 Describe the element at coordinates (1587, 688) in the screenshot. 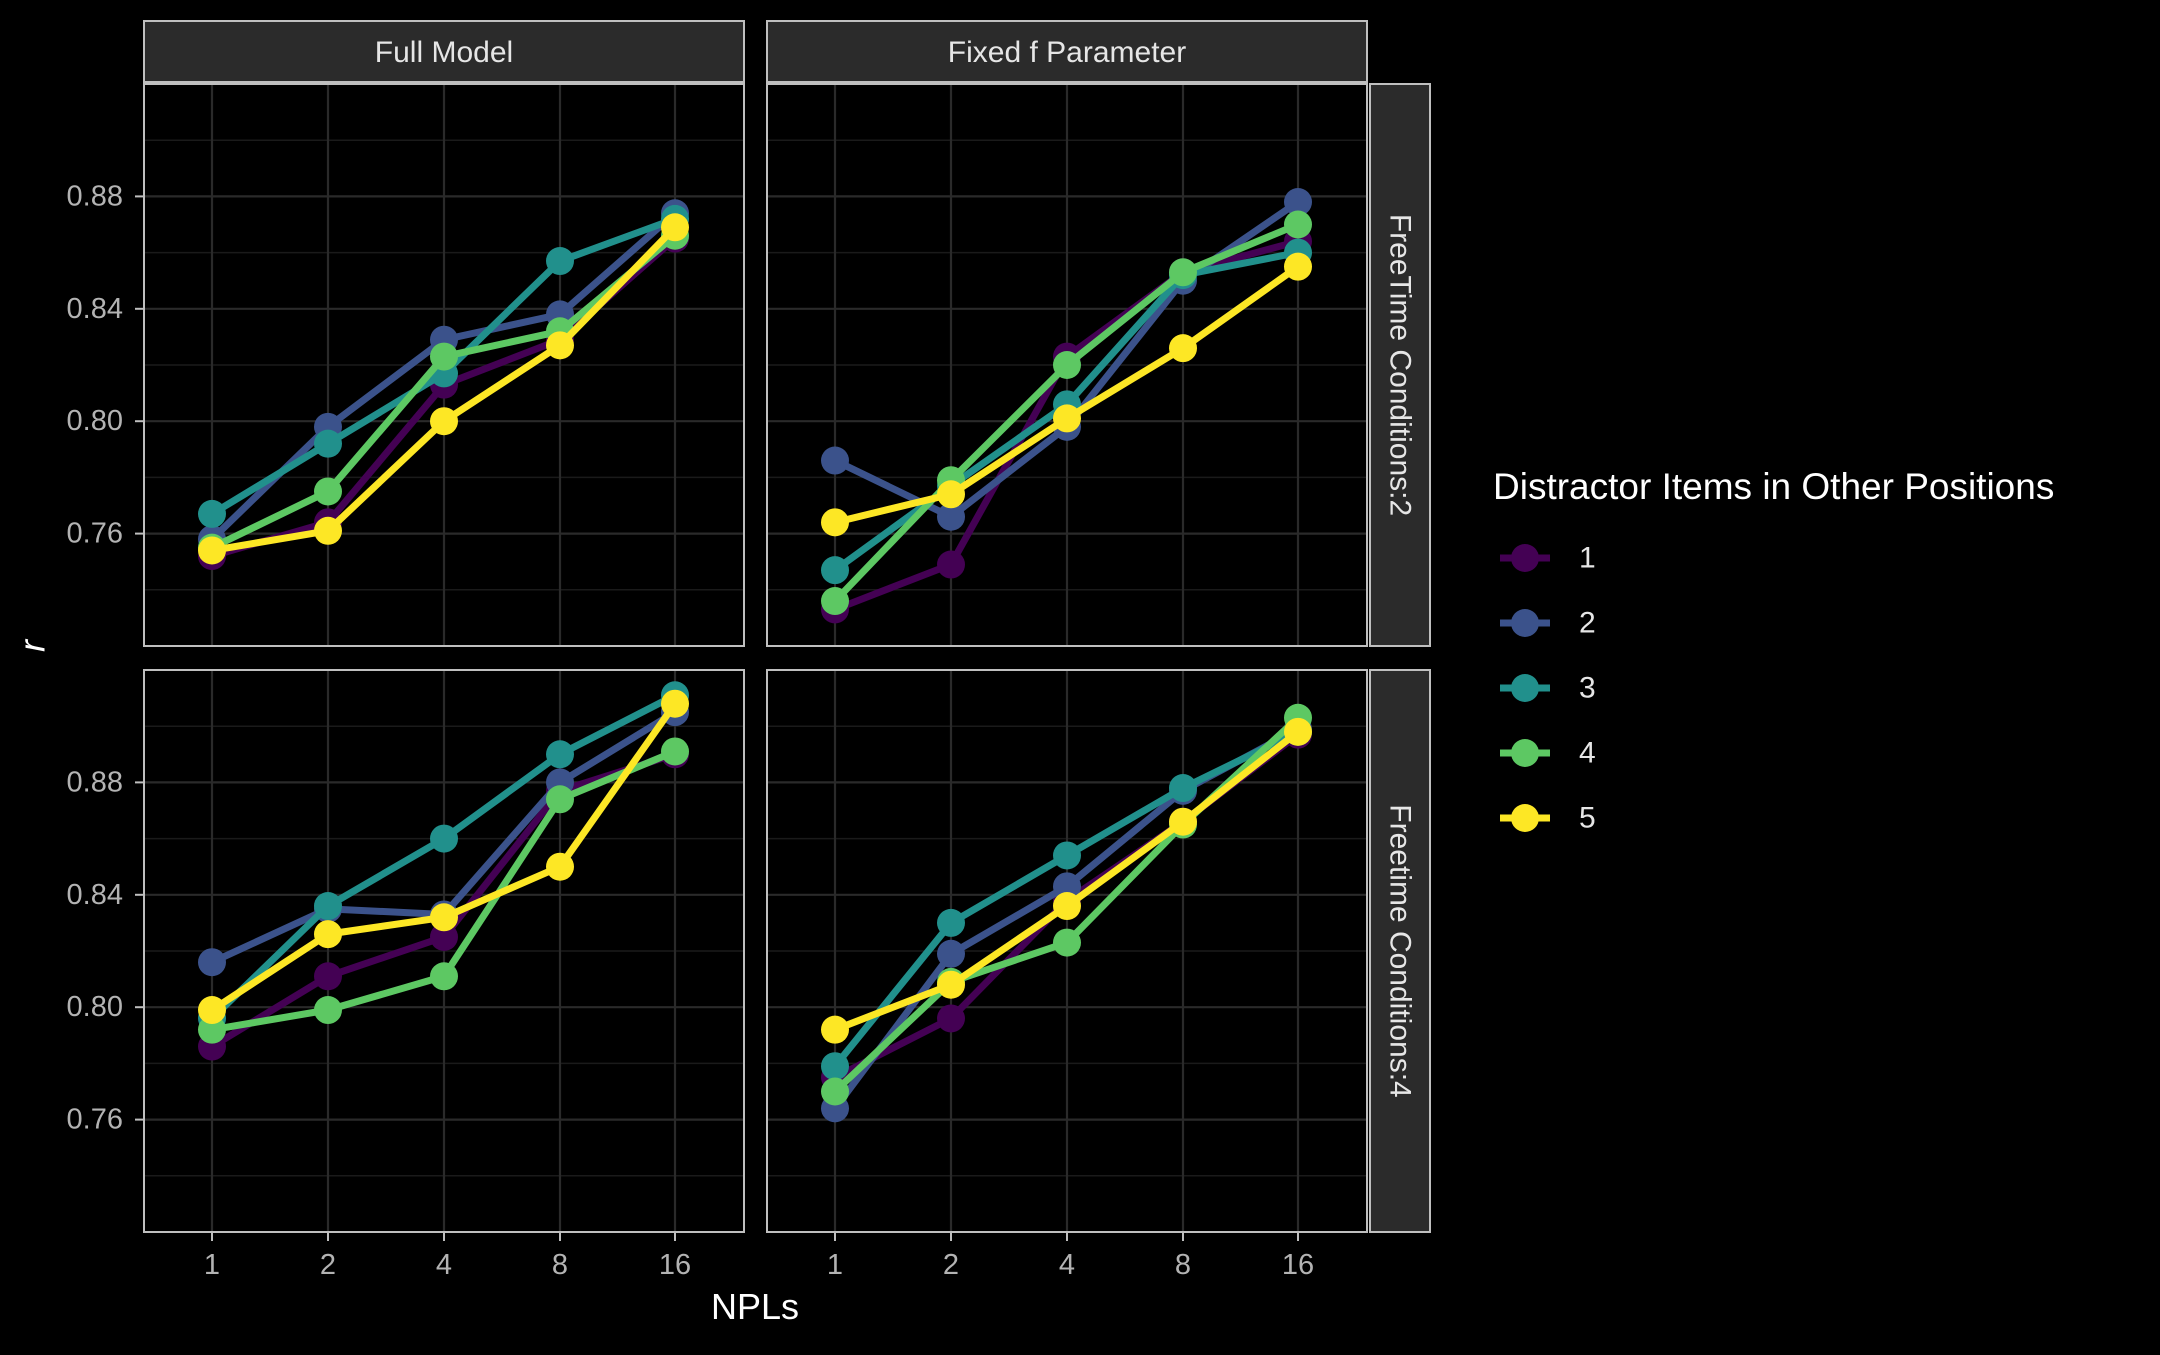

I see `legend-label: 3` at that location.